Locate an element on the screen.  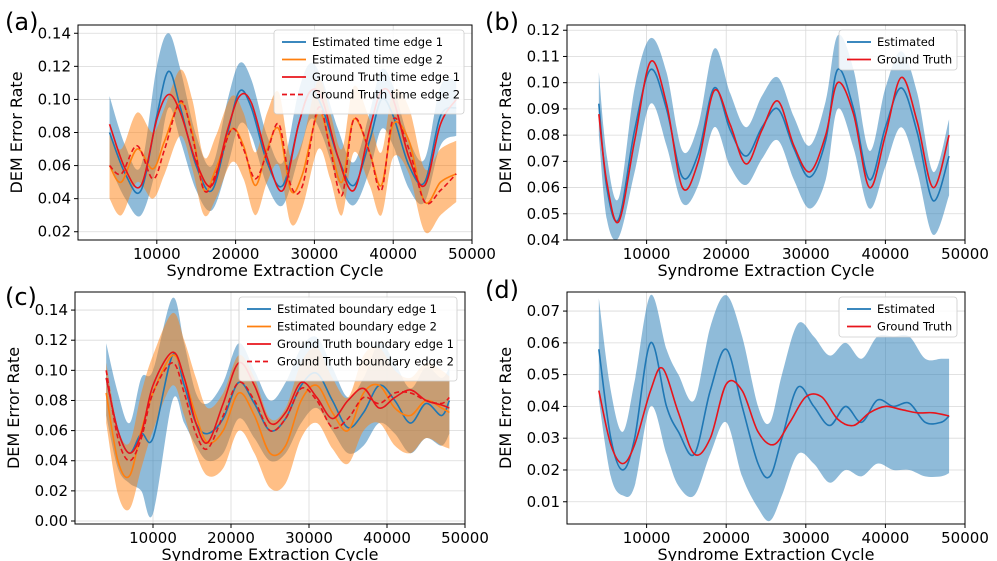
panel-label: (b) is located at coordinates (502, 22).